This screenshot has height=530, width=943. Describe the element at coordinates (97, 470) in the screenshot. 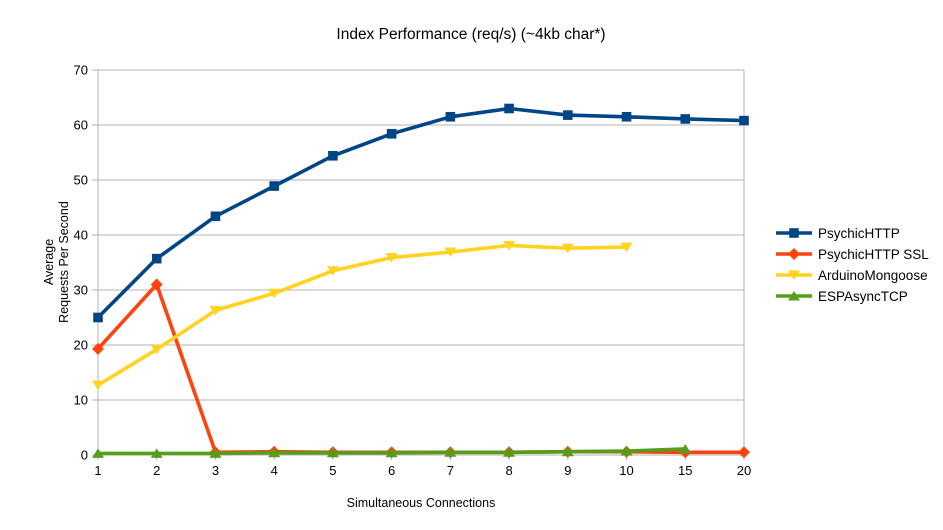

I see `x-tick-label-1: 1` at that location.